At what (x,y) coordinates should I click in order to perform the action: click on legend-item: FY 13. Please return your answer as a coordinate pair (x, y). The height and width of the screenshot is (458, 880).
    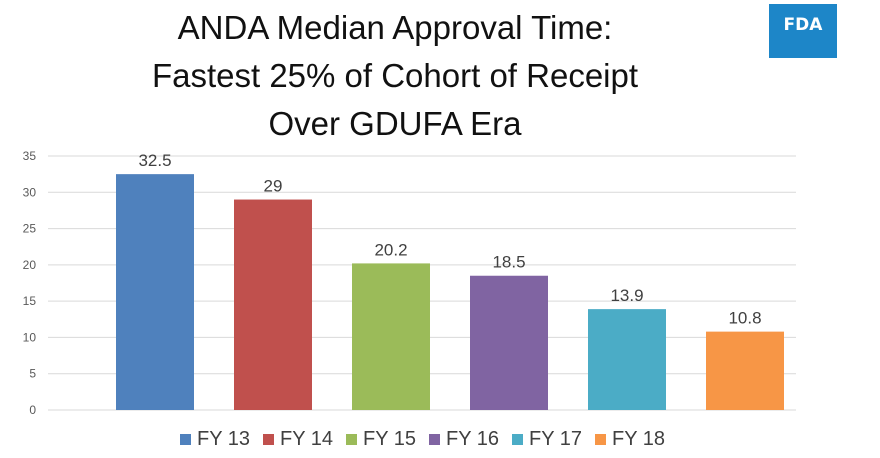
    Looking at the image, I should click on (215, 439).